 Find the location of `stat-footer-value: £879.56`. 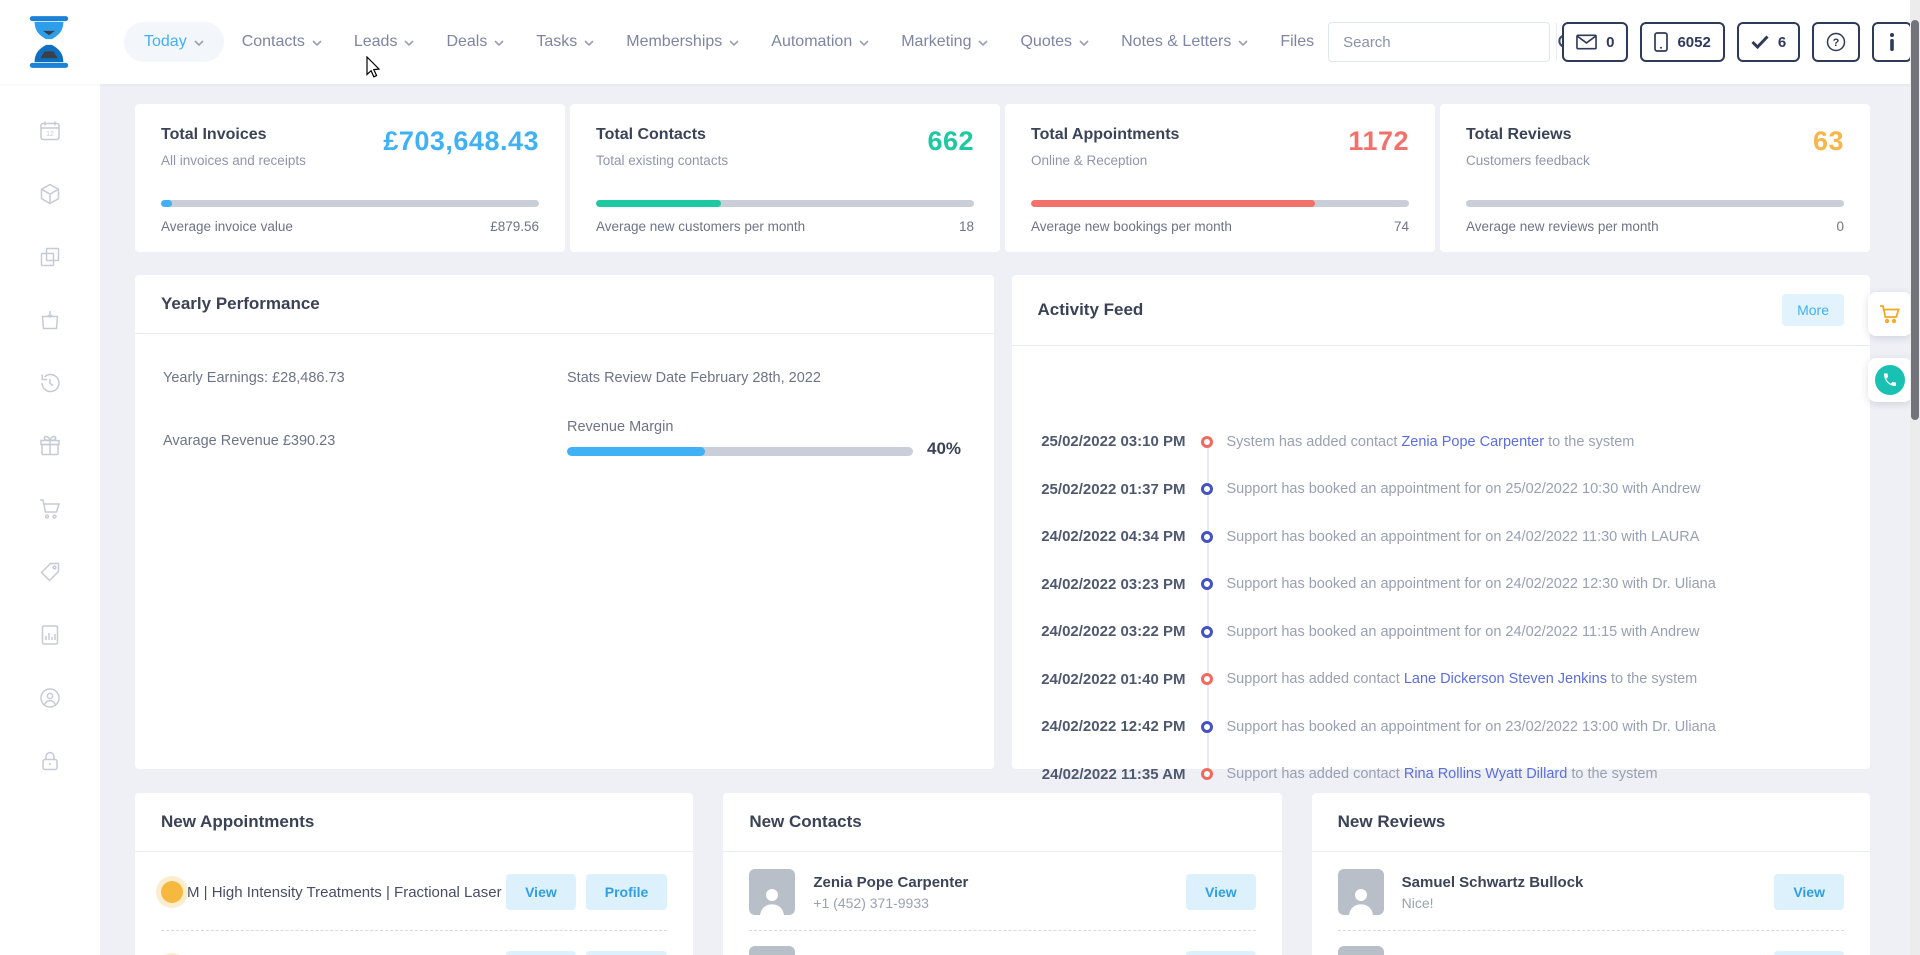

stat-footer-value: £879.56 is located at coordinates (514, 226).